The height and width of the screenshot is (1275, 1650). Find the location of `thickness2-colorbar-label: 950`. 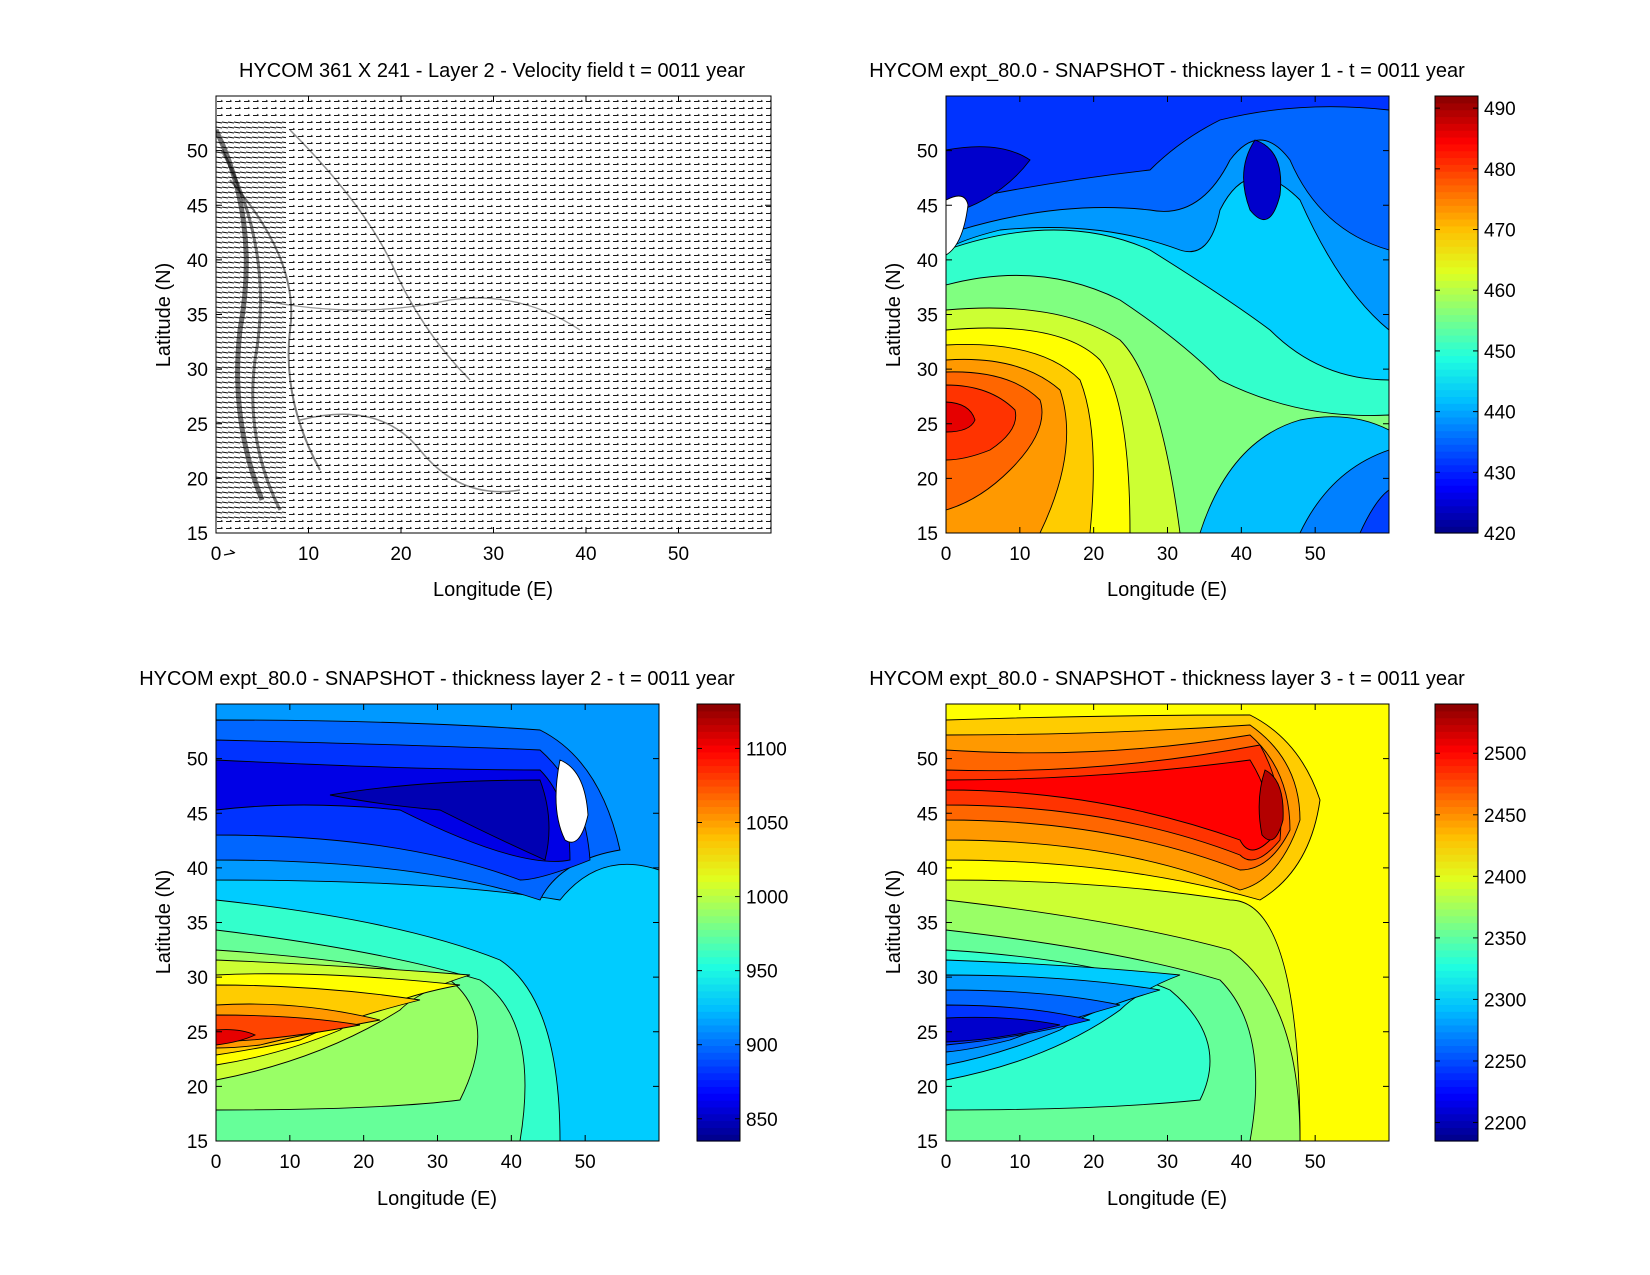

thickness2-colorbar-label: 950 is located at coordinates (762, 972).